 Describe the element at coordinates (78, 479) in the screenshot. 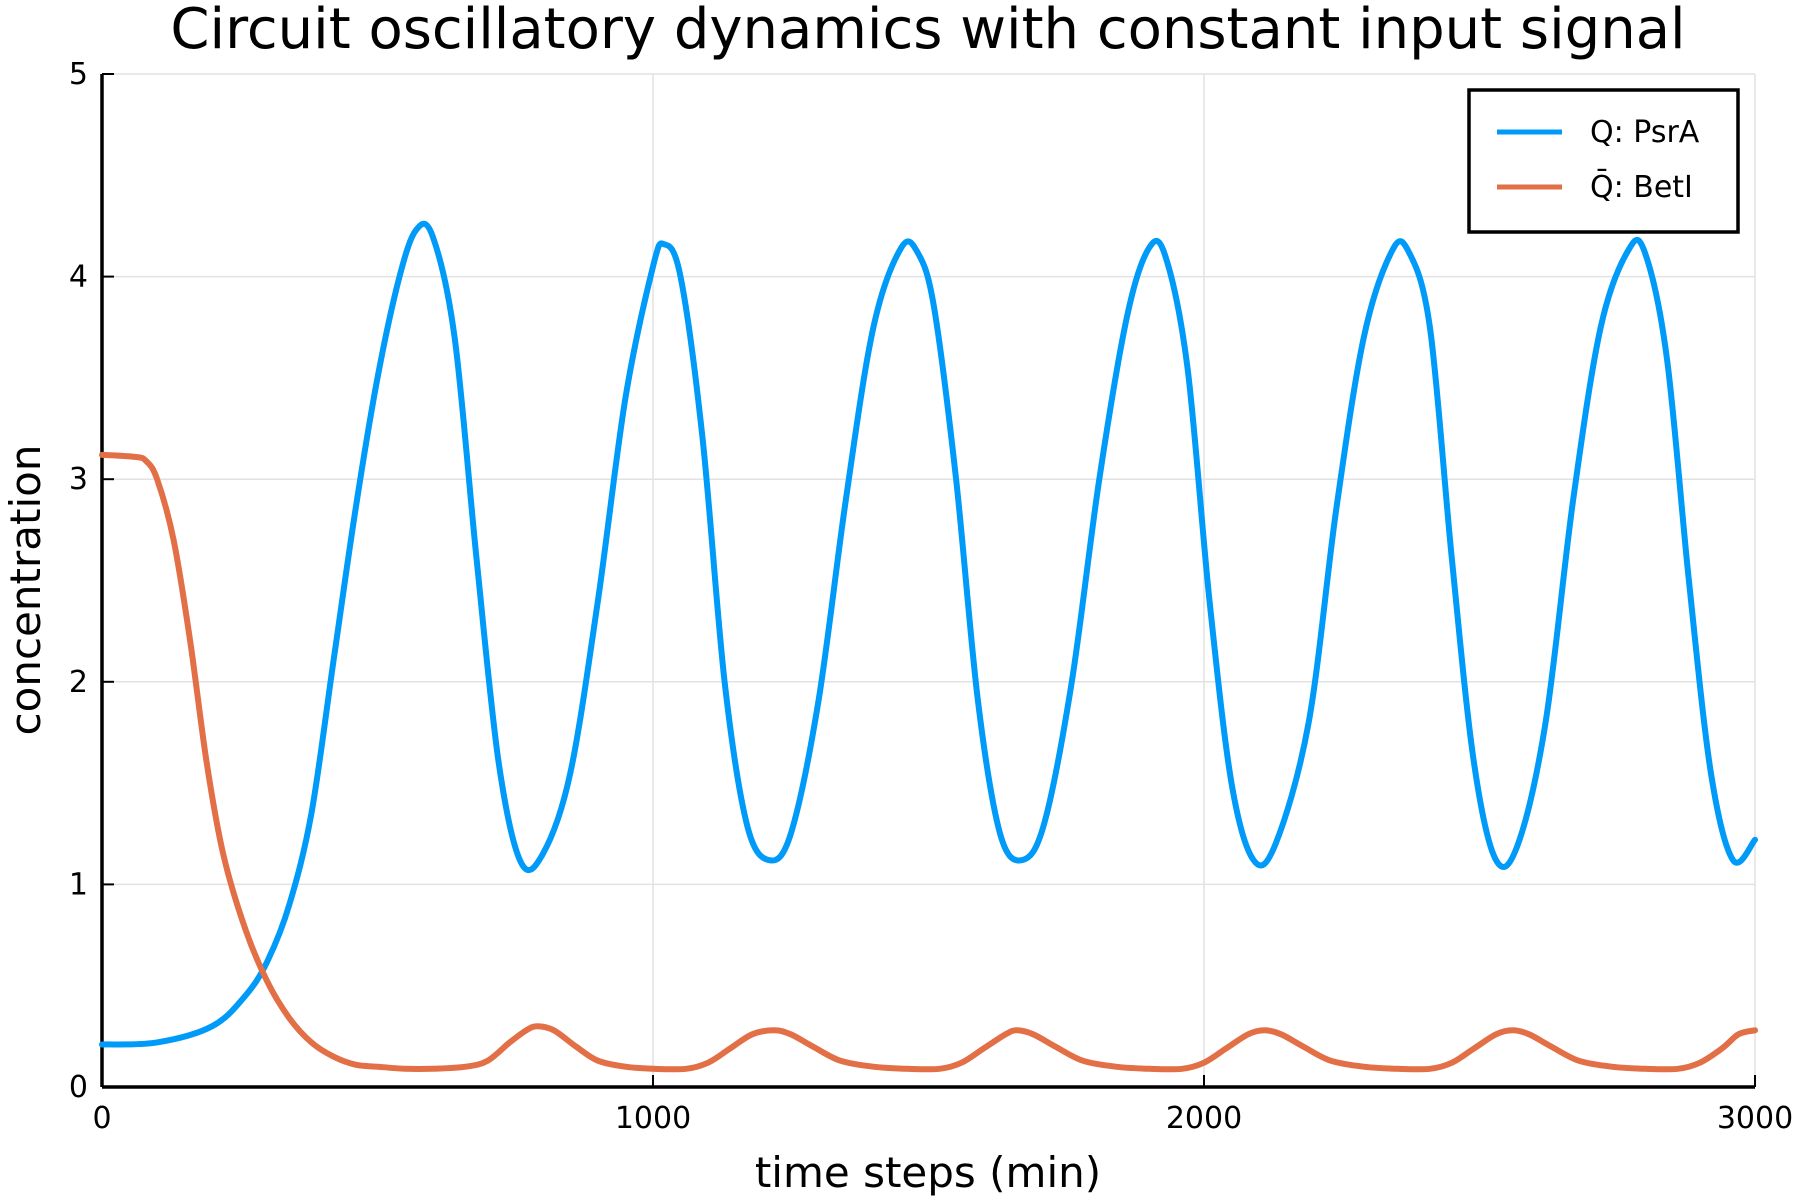

I see `y-tick-label: 3` at that location.